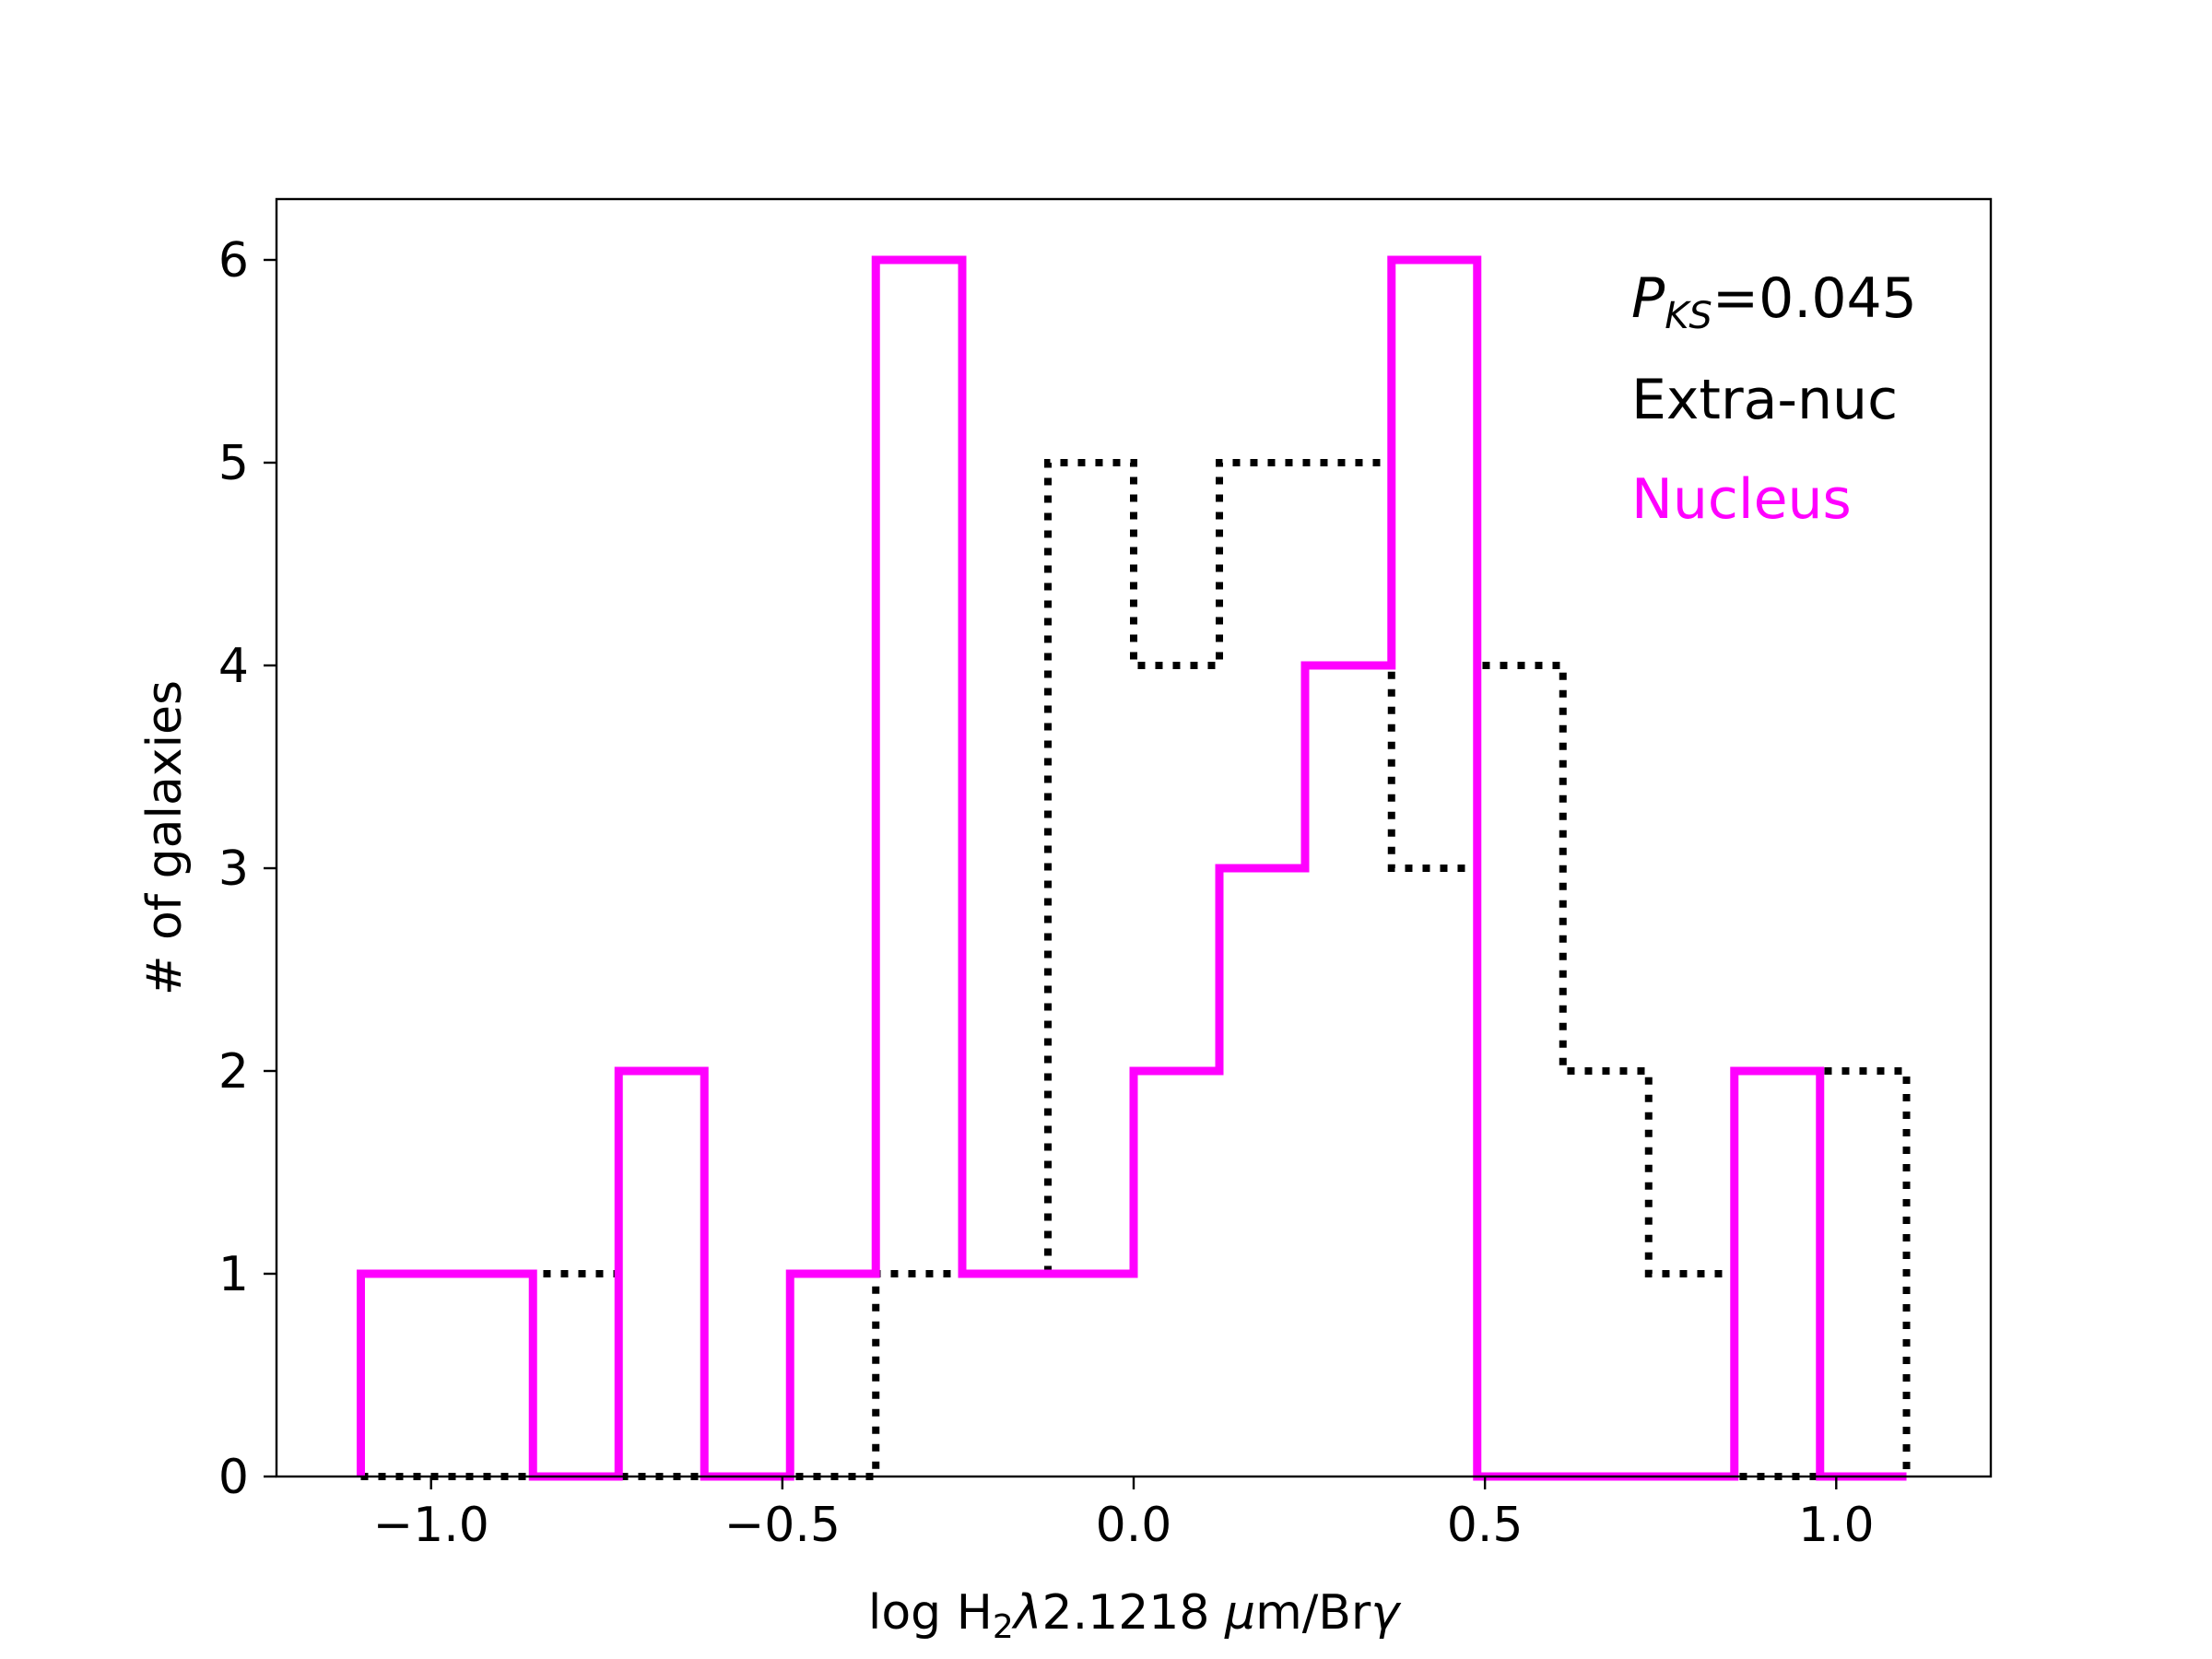 The width and height of the screenshot is (2212, 1659). What do you see at coordinates (1764, 400) in the screenshot?
I see `legend-label-extra-nuc: Extra-nuc` at bounding box center [1764, 400].